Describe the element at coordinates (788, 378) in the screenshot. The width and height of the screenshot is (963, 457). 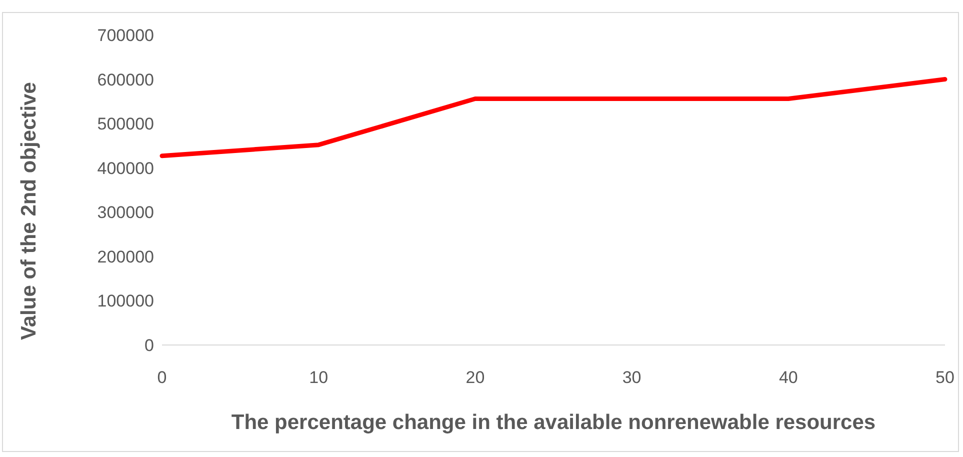
I see `x-tick-label: 40` at that location.